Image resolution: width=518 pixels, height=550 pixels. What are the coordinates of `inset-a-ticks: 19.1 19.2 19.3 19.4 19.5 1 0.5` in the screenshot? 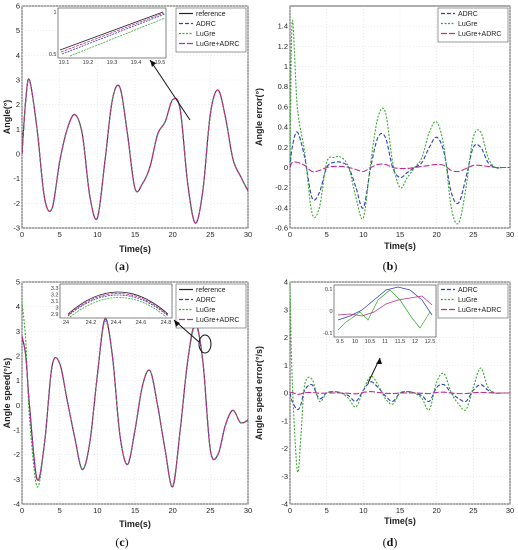 It's located at (107, 38).